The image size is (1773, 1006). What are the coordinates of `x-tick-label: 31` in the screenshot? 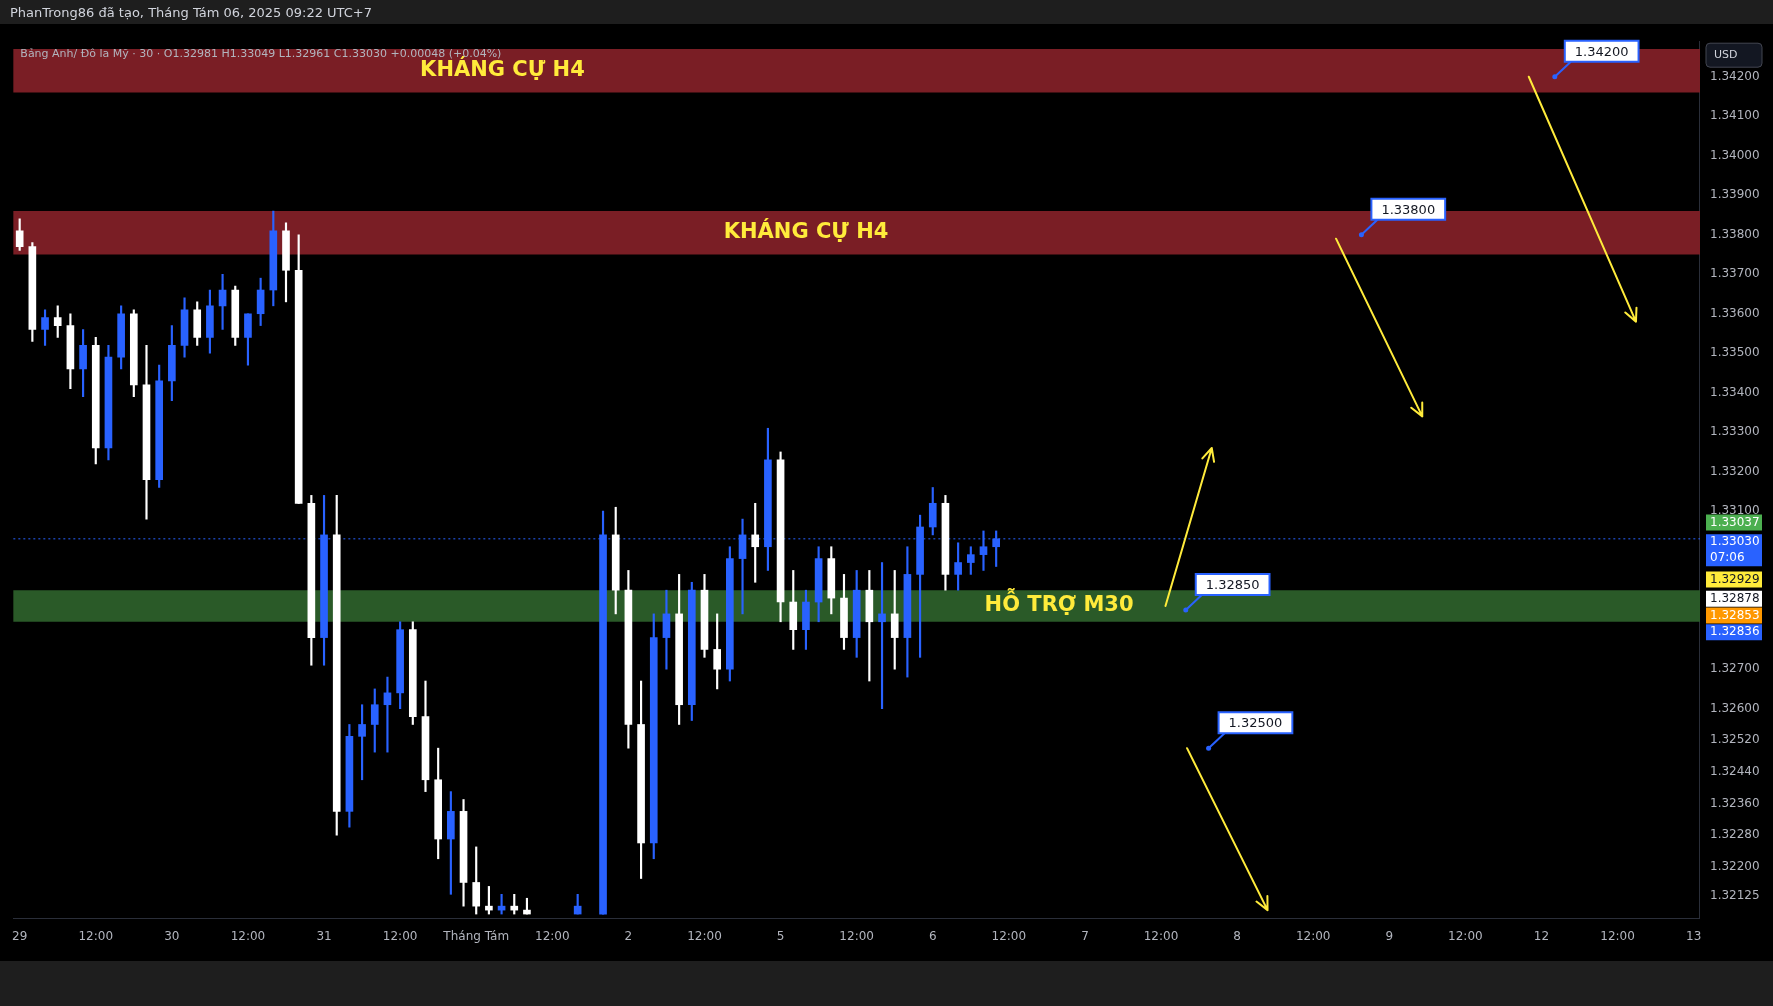 It's located at (324, 936).